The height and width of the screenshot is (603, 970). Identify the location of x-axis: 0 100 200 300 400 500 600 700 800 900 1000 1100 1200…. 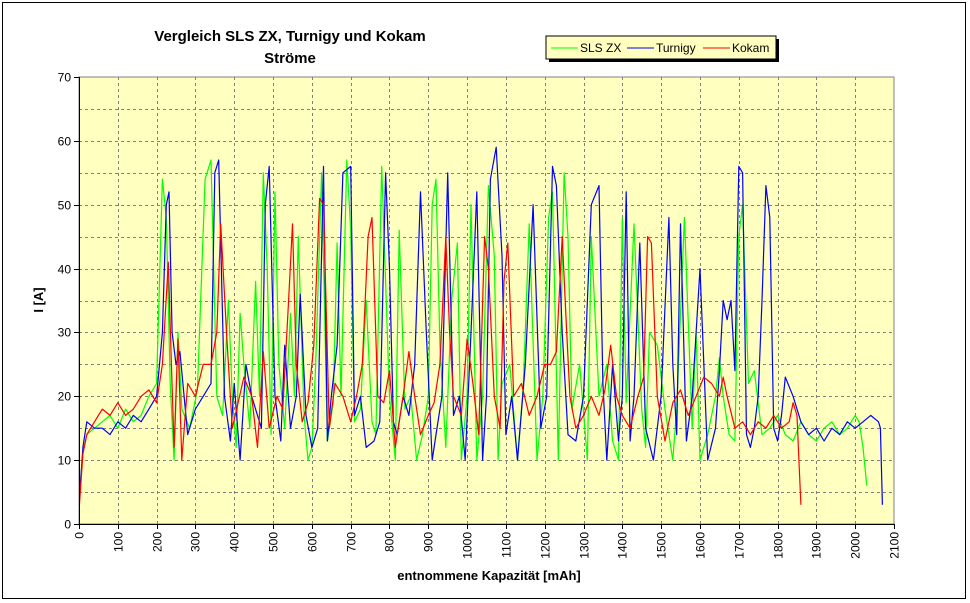
(487, 541).